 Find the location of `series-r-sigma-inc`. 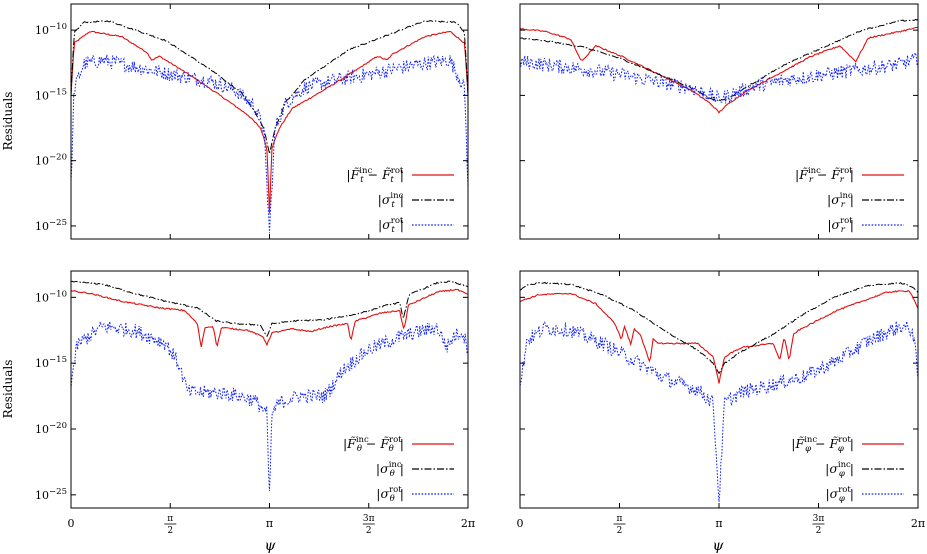

series-r-sigma-inc is located at coordinates (719, 60).